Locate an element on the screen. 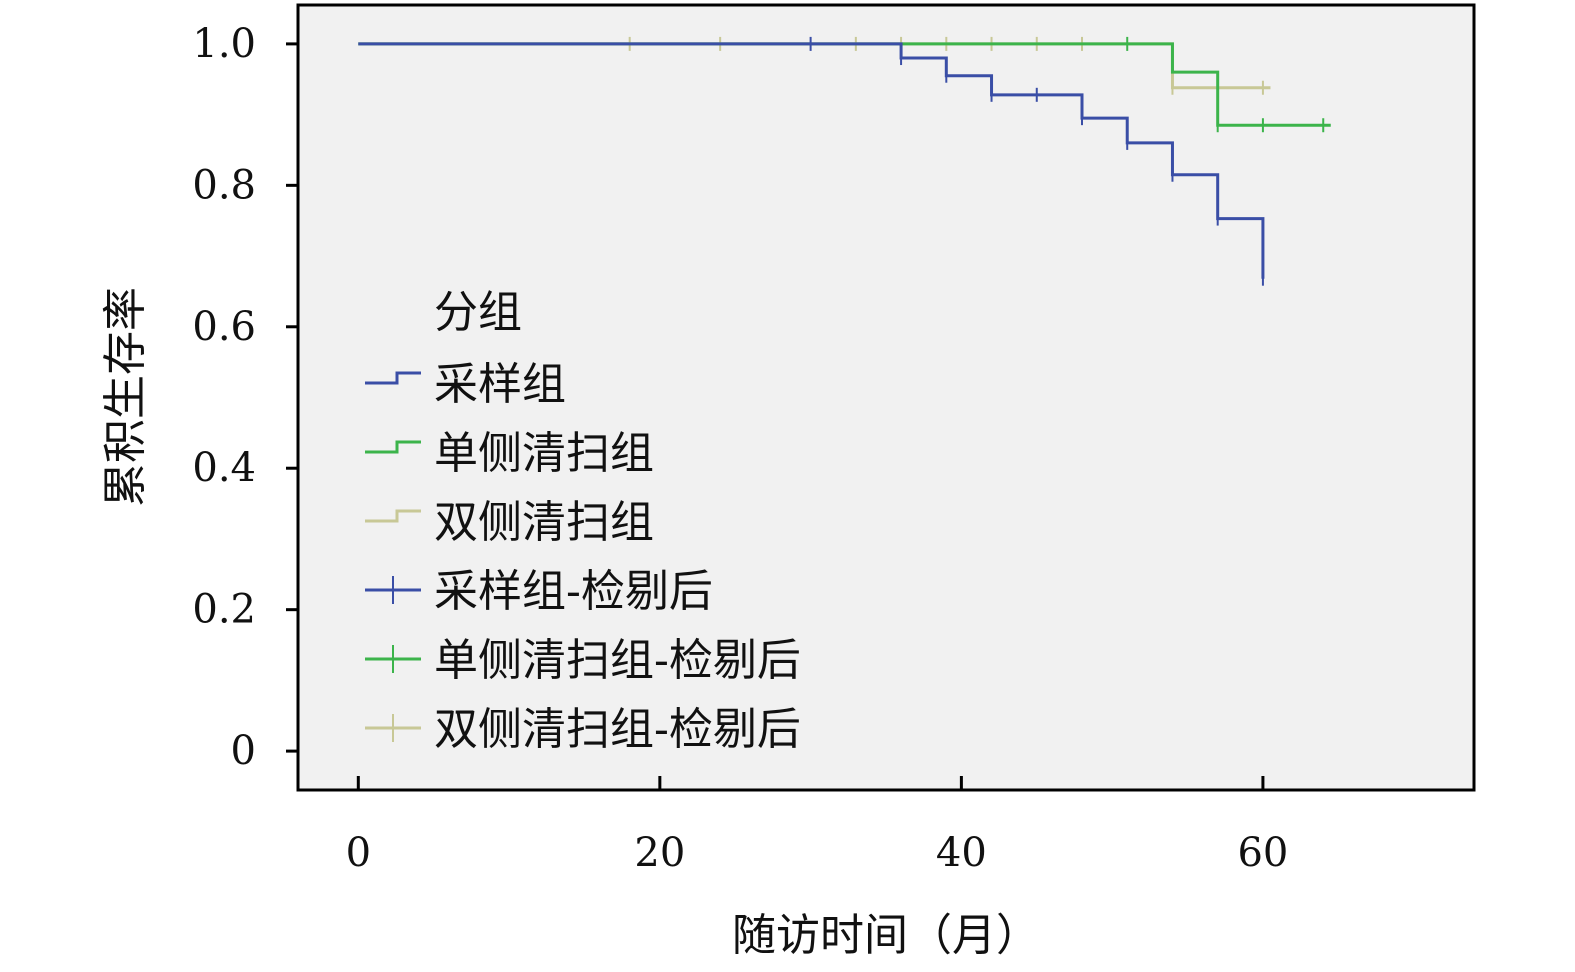  legend-entry: 采样组 is located at coordinates (465, 384).